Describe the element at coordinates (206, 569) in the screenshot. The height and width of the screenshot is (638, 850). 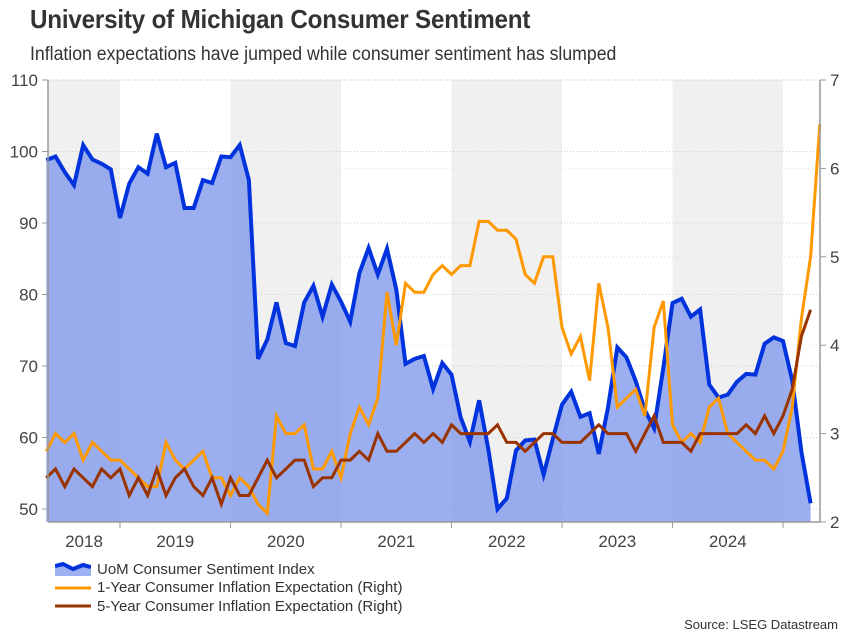
I see `legend-label-sentiment: UoM Consumer Sentiment Index` at that location.